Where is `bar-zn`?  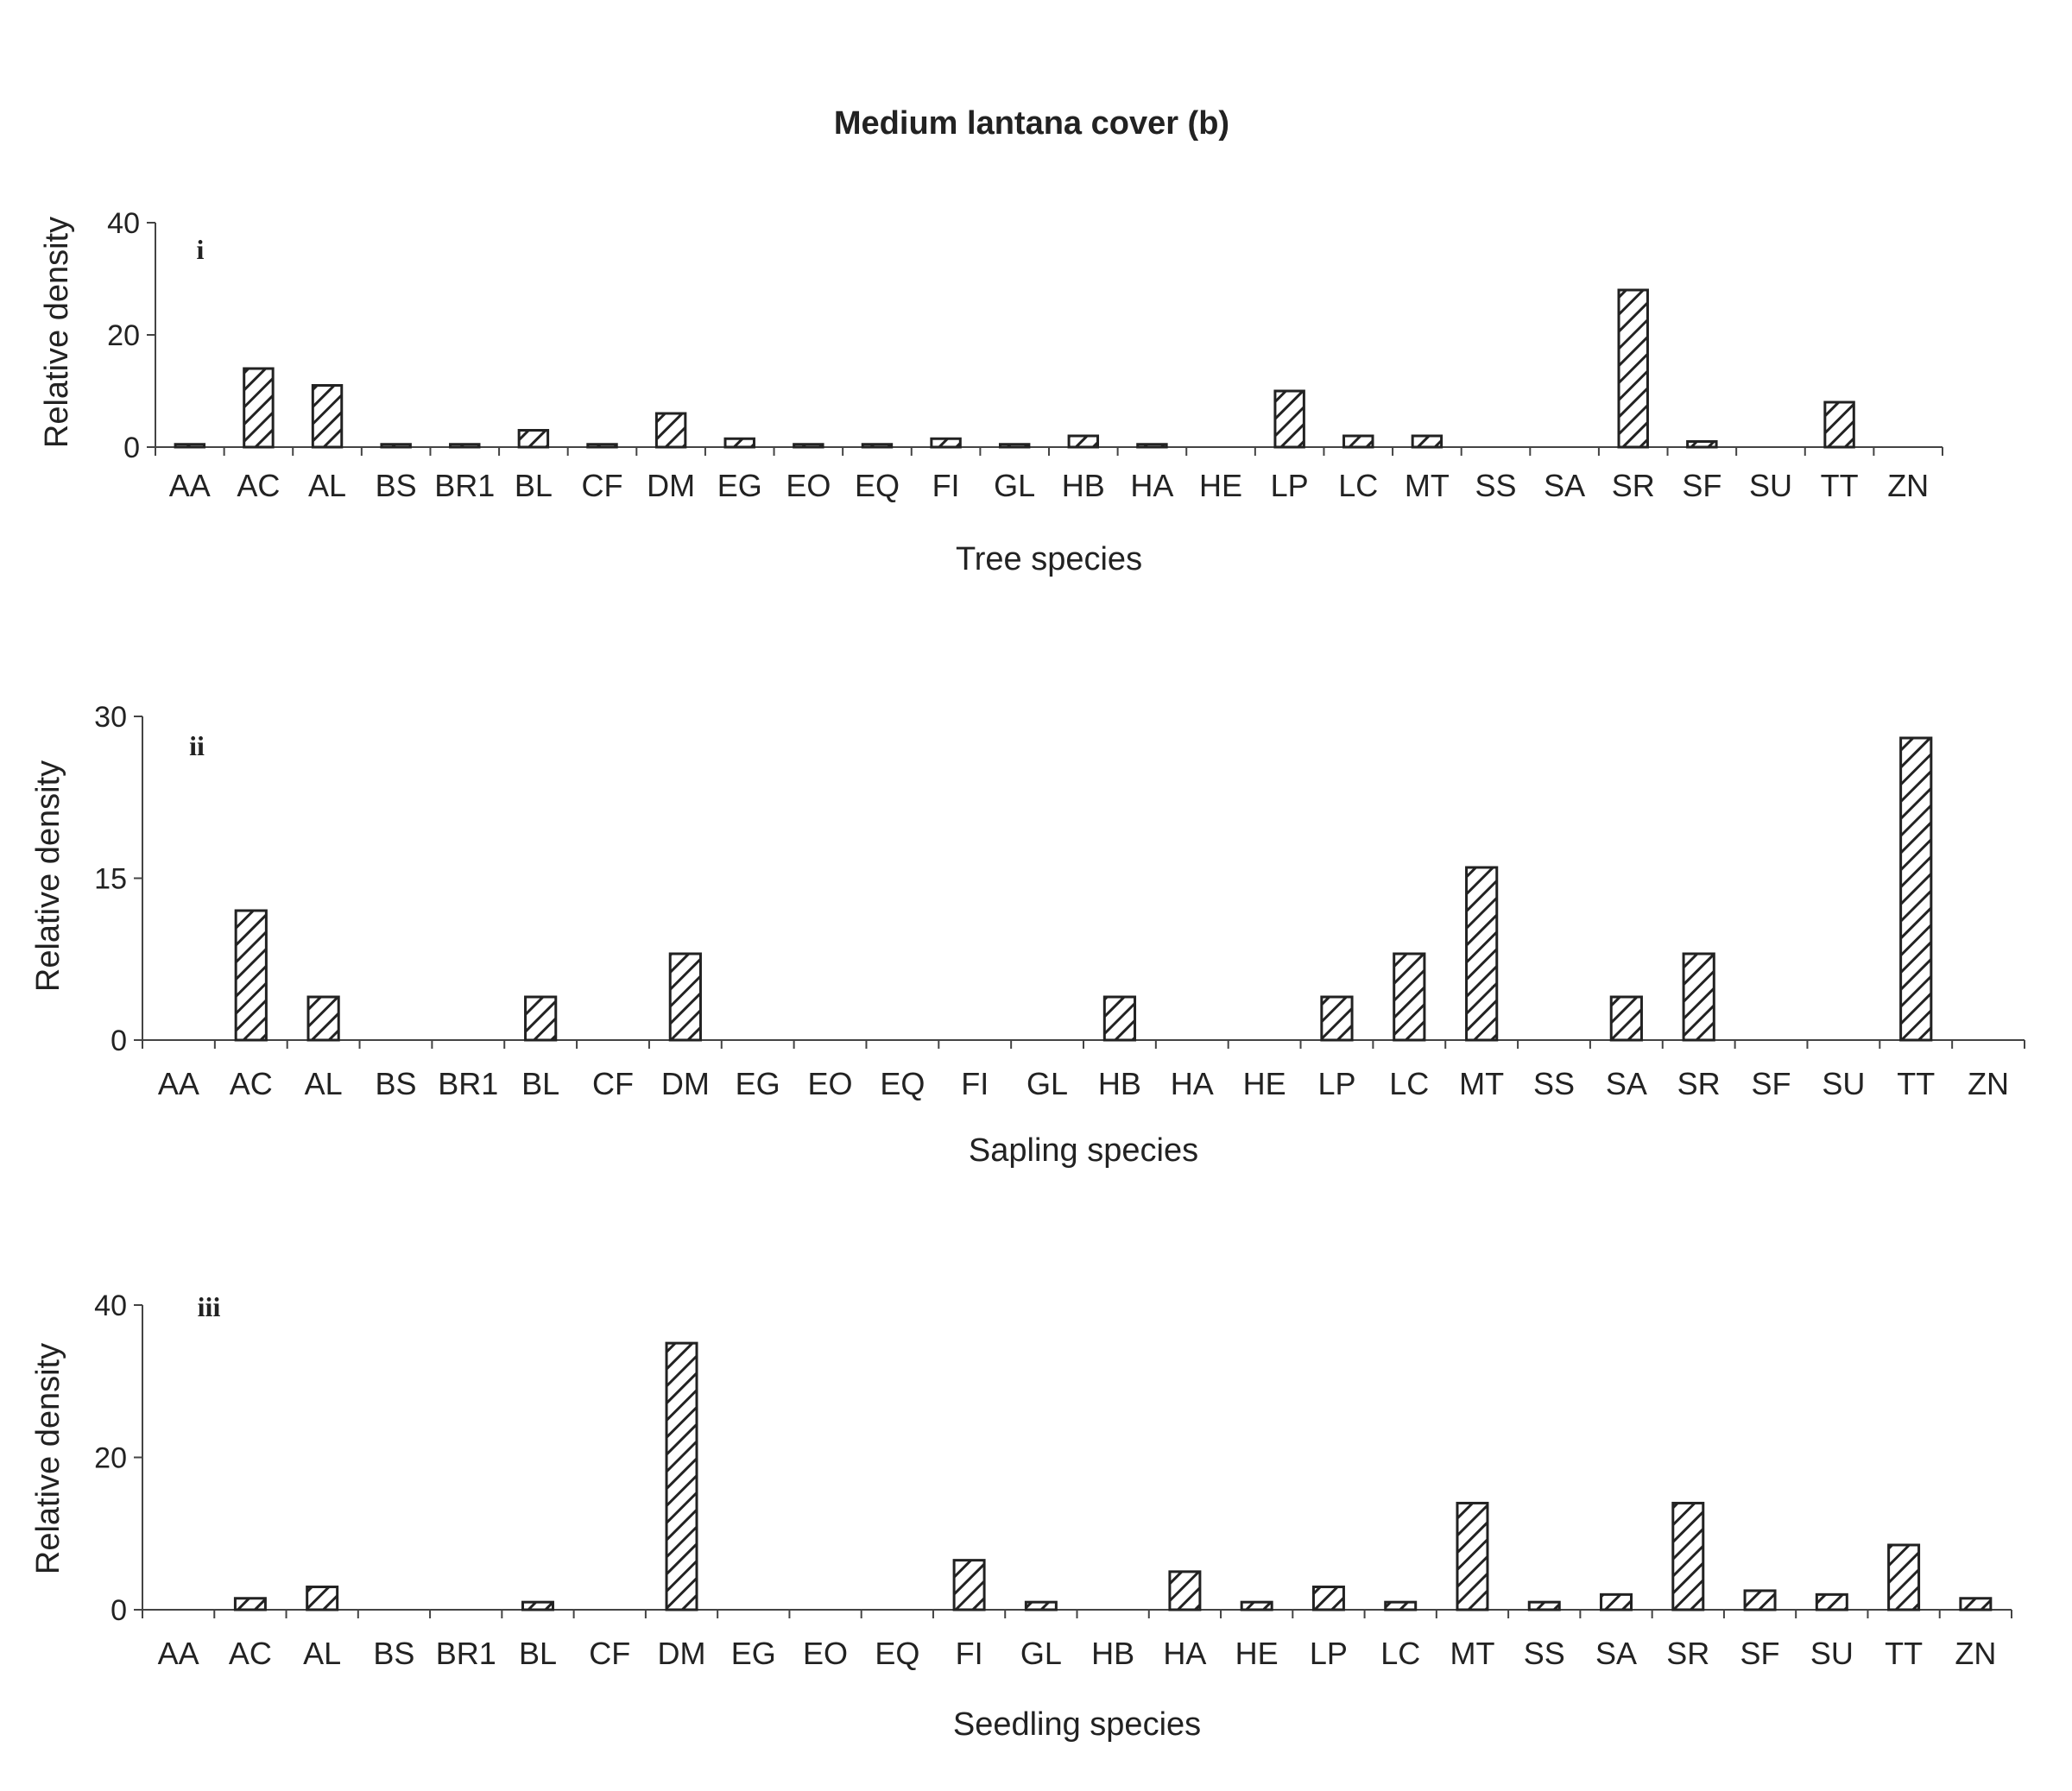
bar-zn is located at coordinates (1976, 1604).